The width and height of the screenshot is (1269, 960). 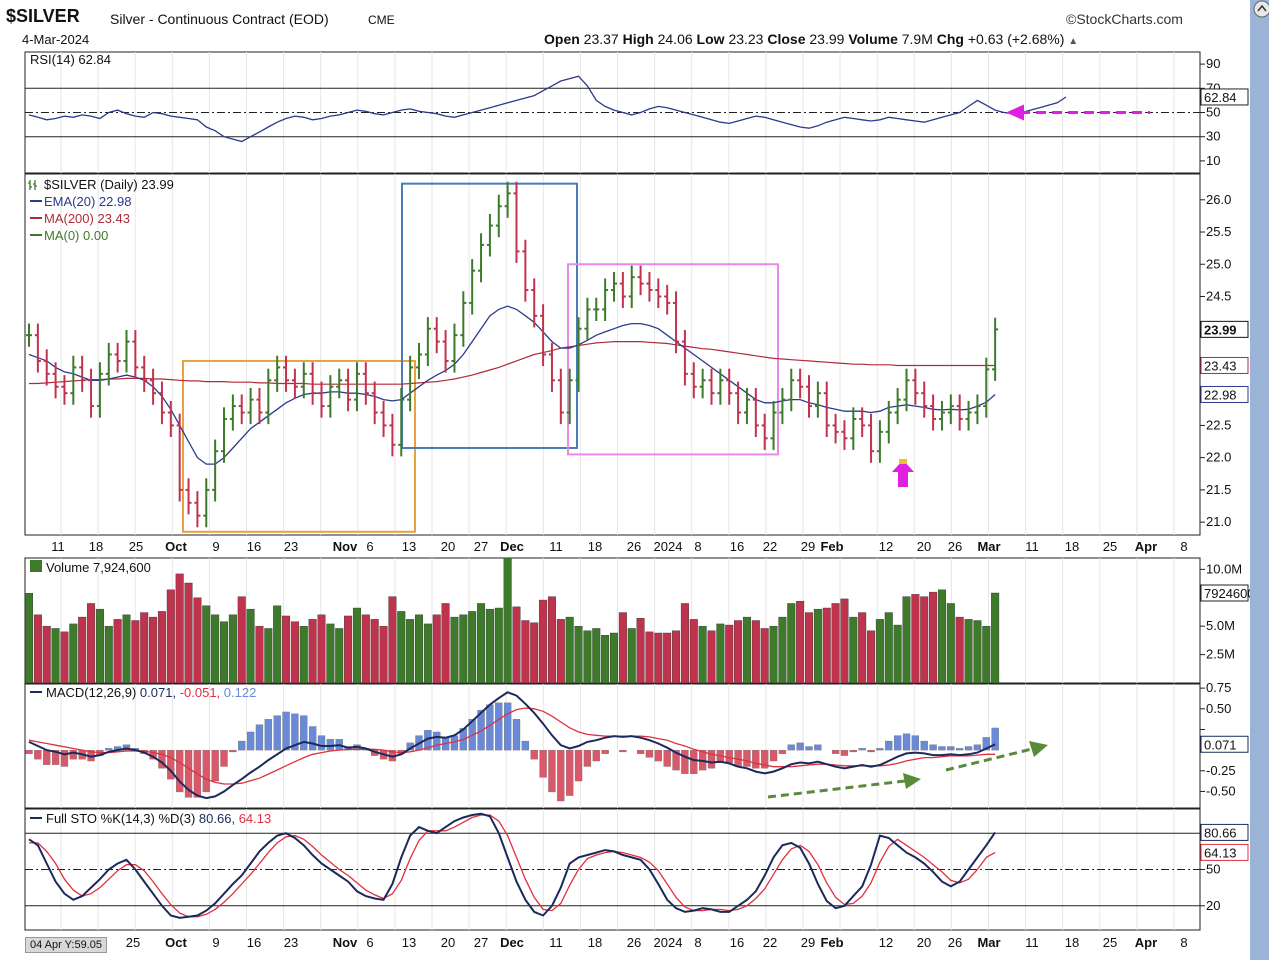 I want to click on volume-price-label: 7924600, so click(x=1227, y=593).